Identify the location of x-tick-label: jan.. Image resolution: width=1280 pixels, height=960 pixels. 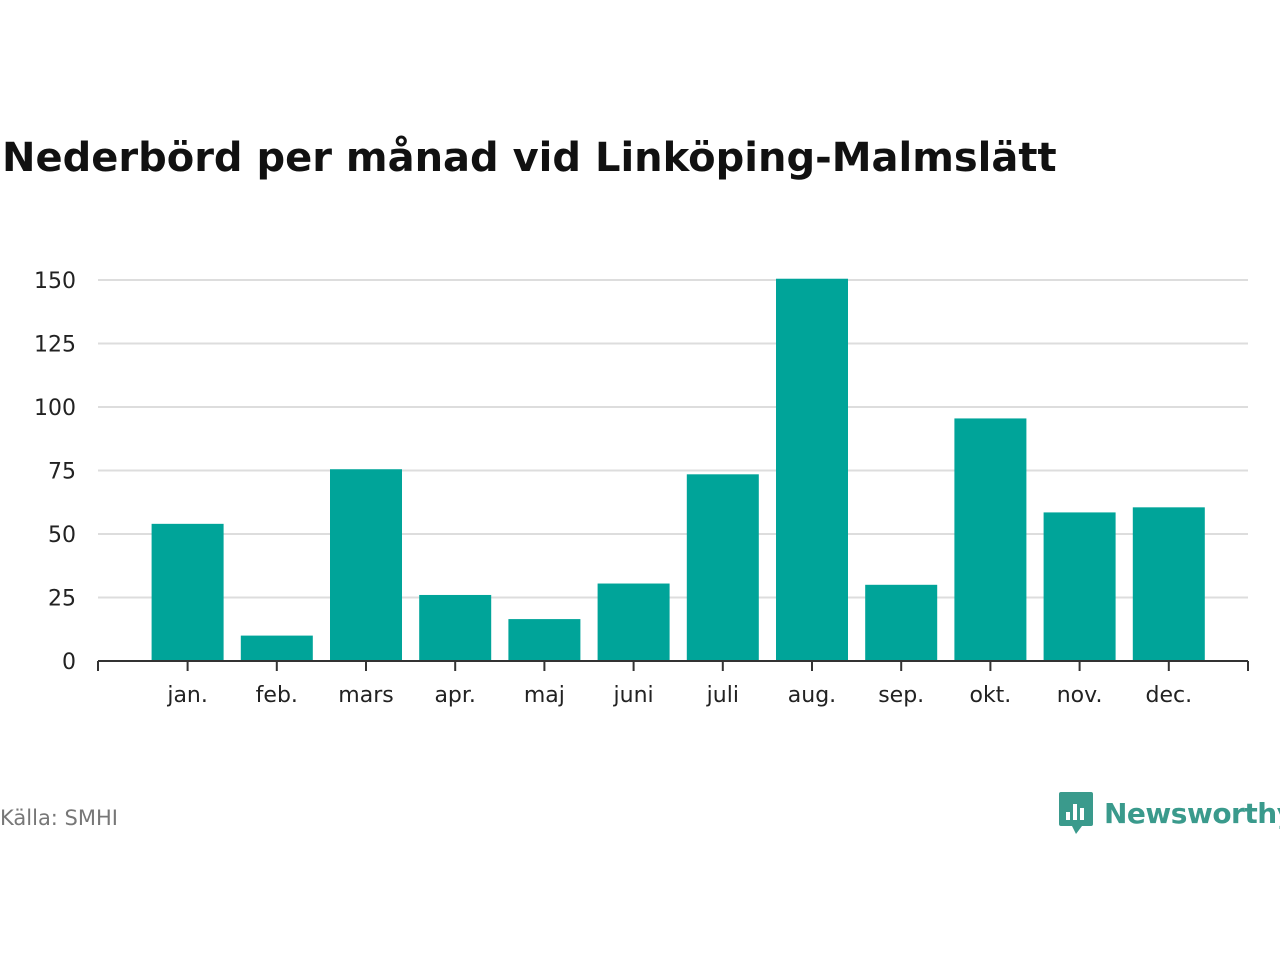
(187, 695).